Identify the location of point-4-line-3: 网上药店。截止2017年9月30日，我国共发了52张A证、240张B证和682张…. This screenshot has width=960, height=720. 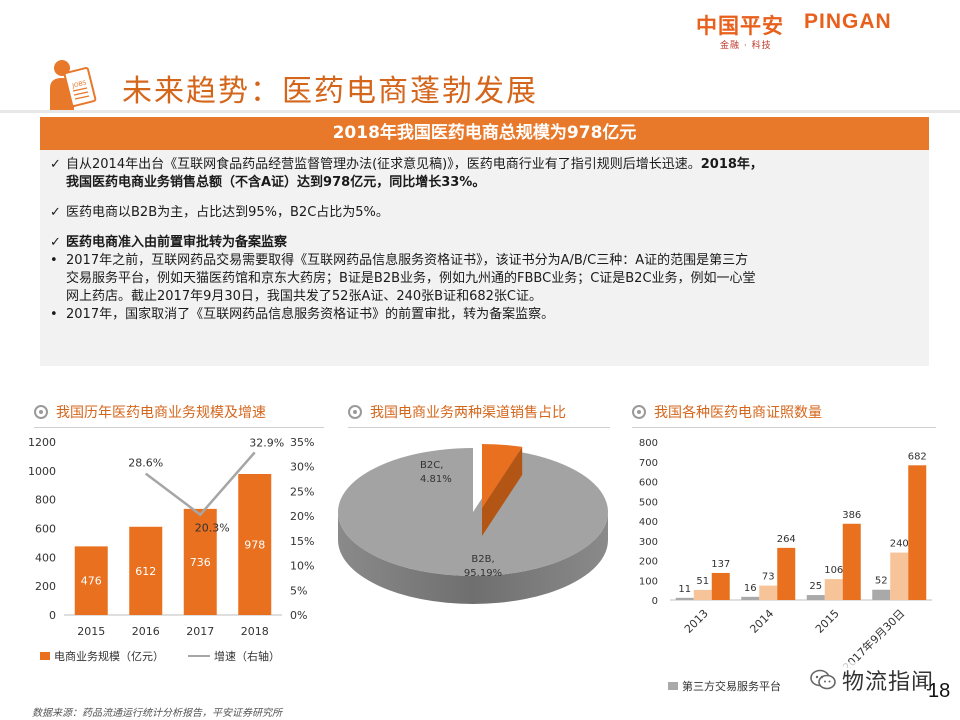
(304, 296).